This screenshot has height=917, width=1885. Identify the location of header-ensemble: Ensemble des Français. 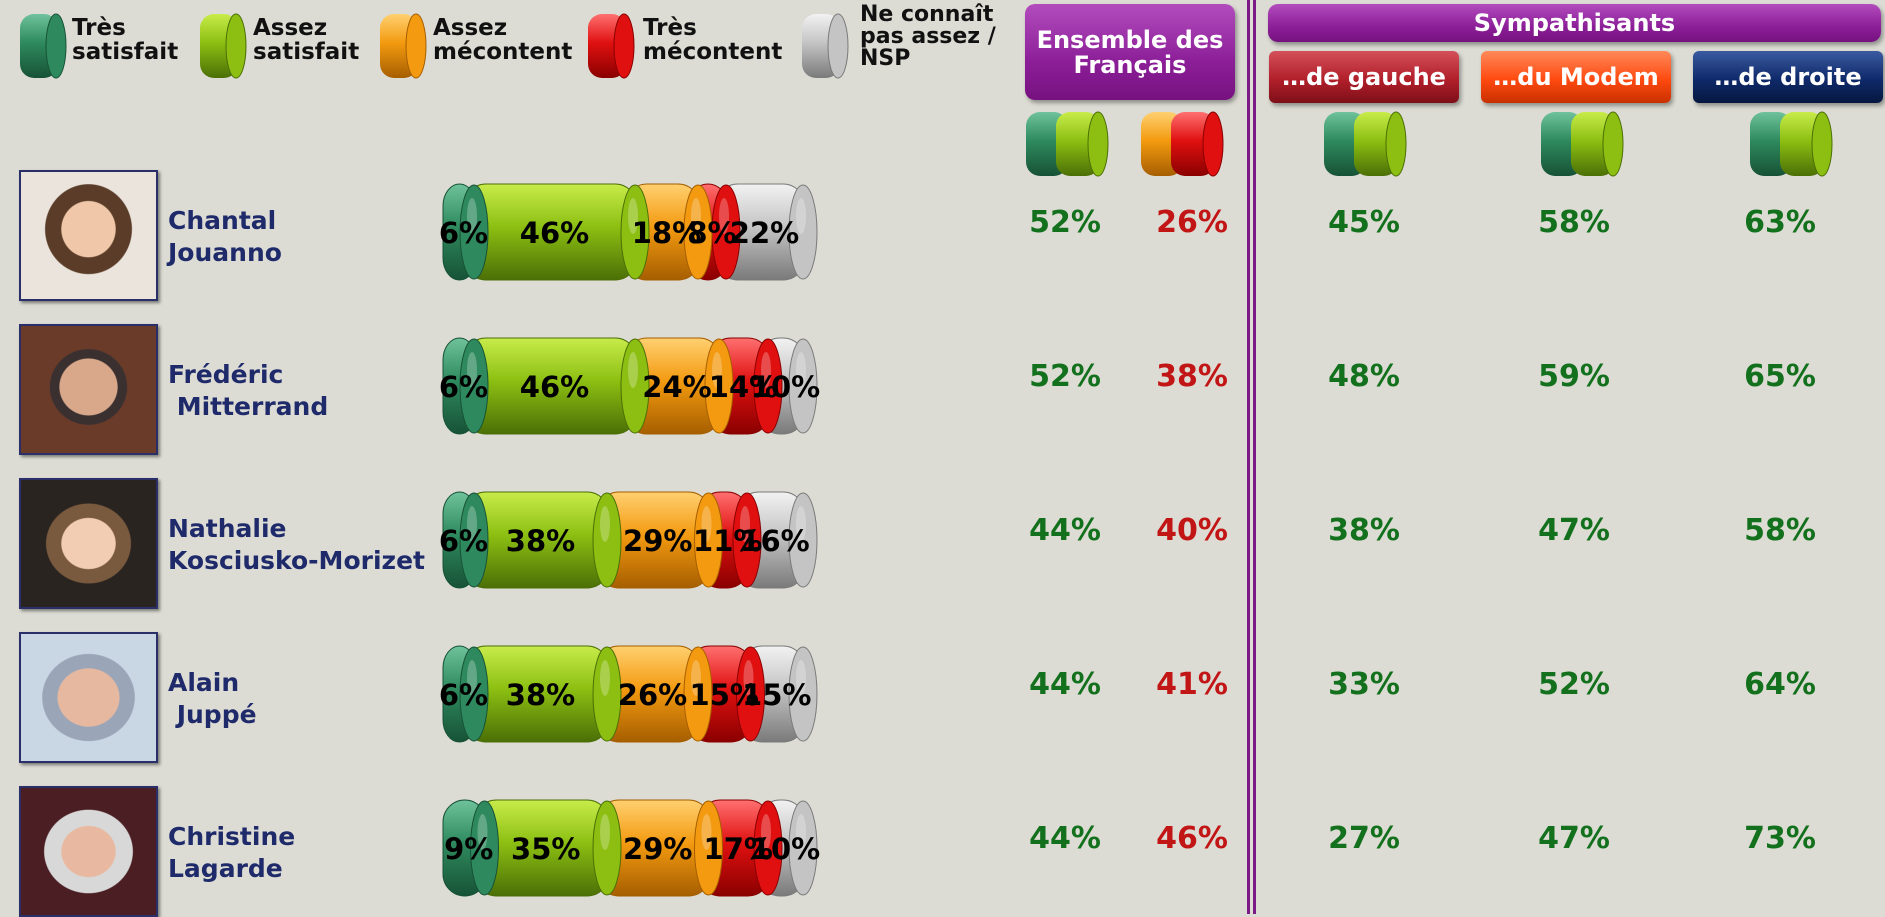
(1130, 52).